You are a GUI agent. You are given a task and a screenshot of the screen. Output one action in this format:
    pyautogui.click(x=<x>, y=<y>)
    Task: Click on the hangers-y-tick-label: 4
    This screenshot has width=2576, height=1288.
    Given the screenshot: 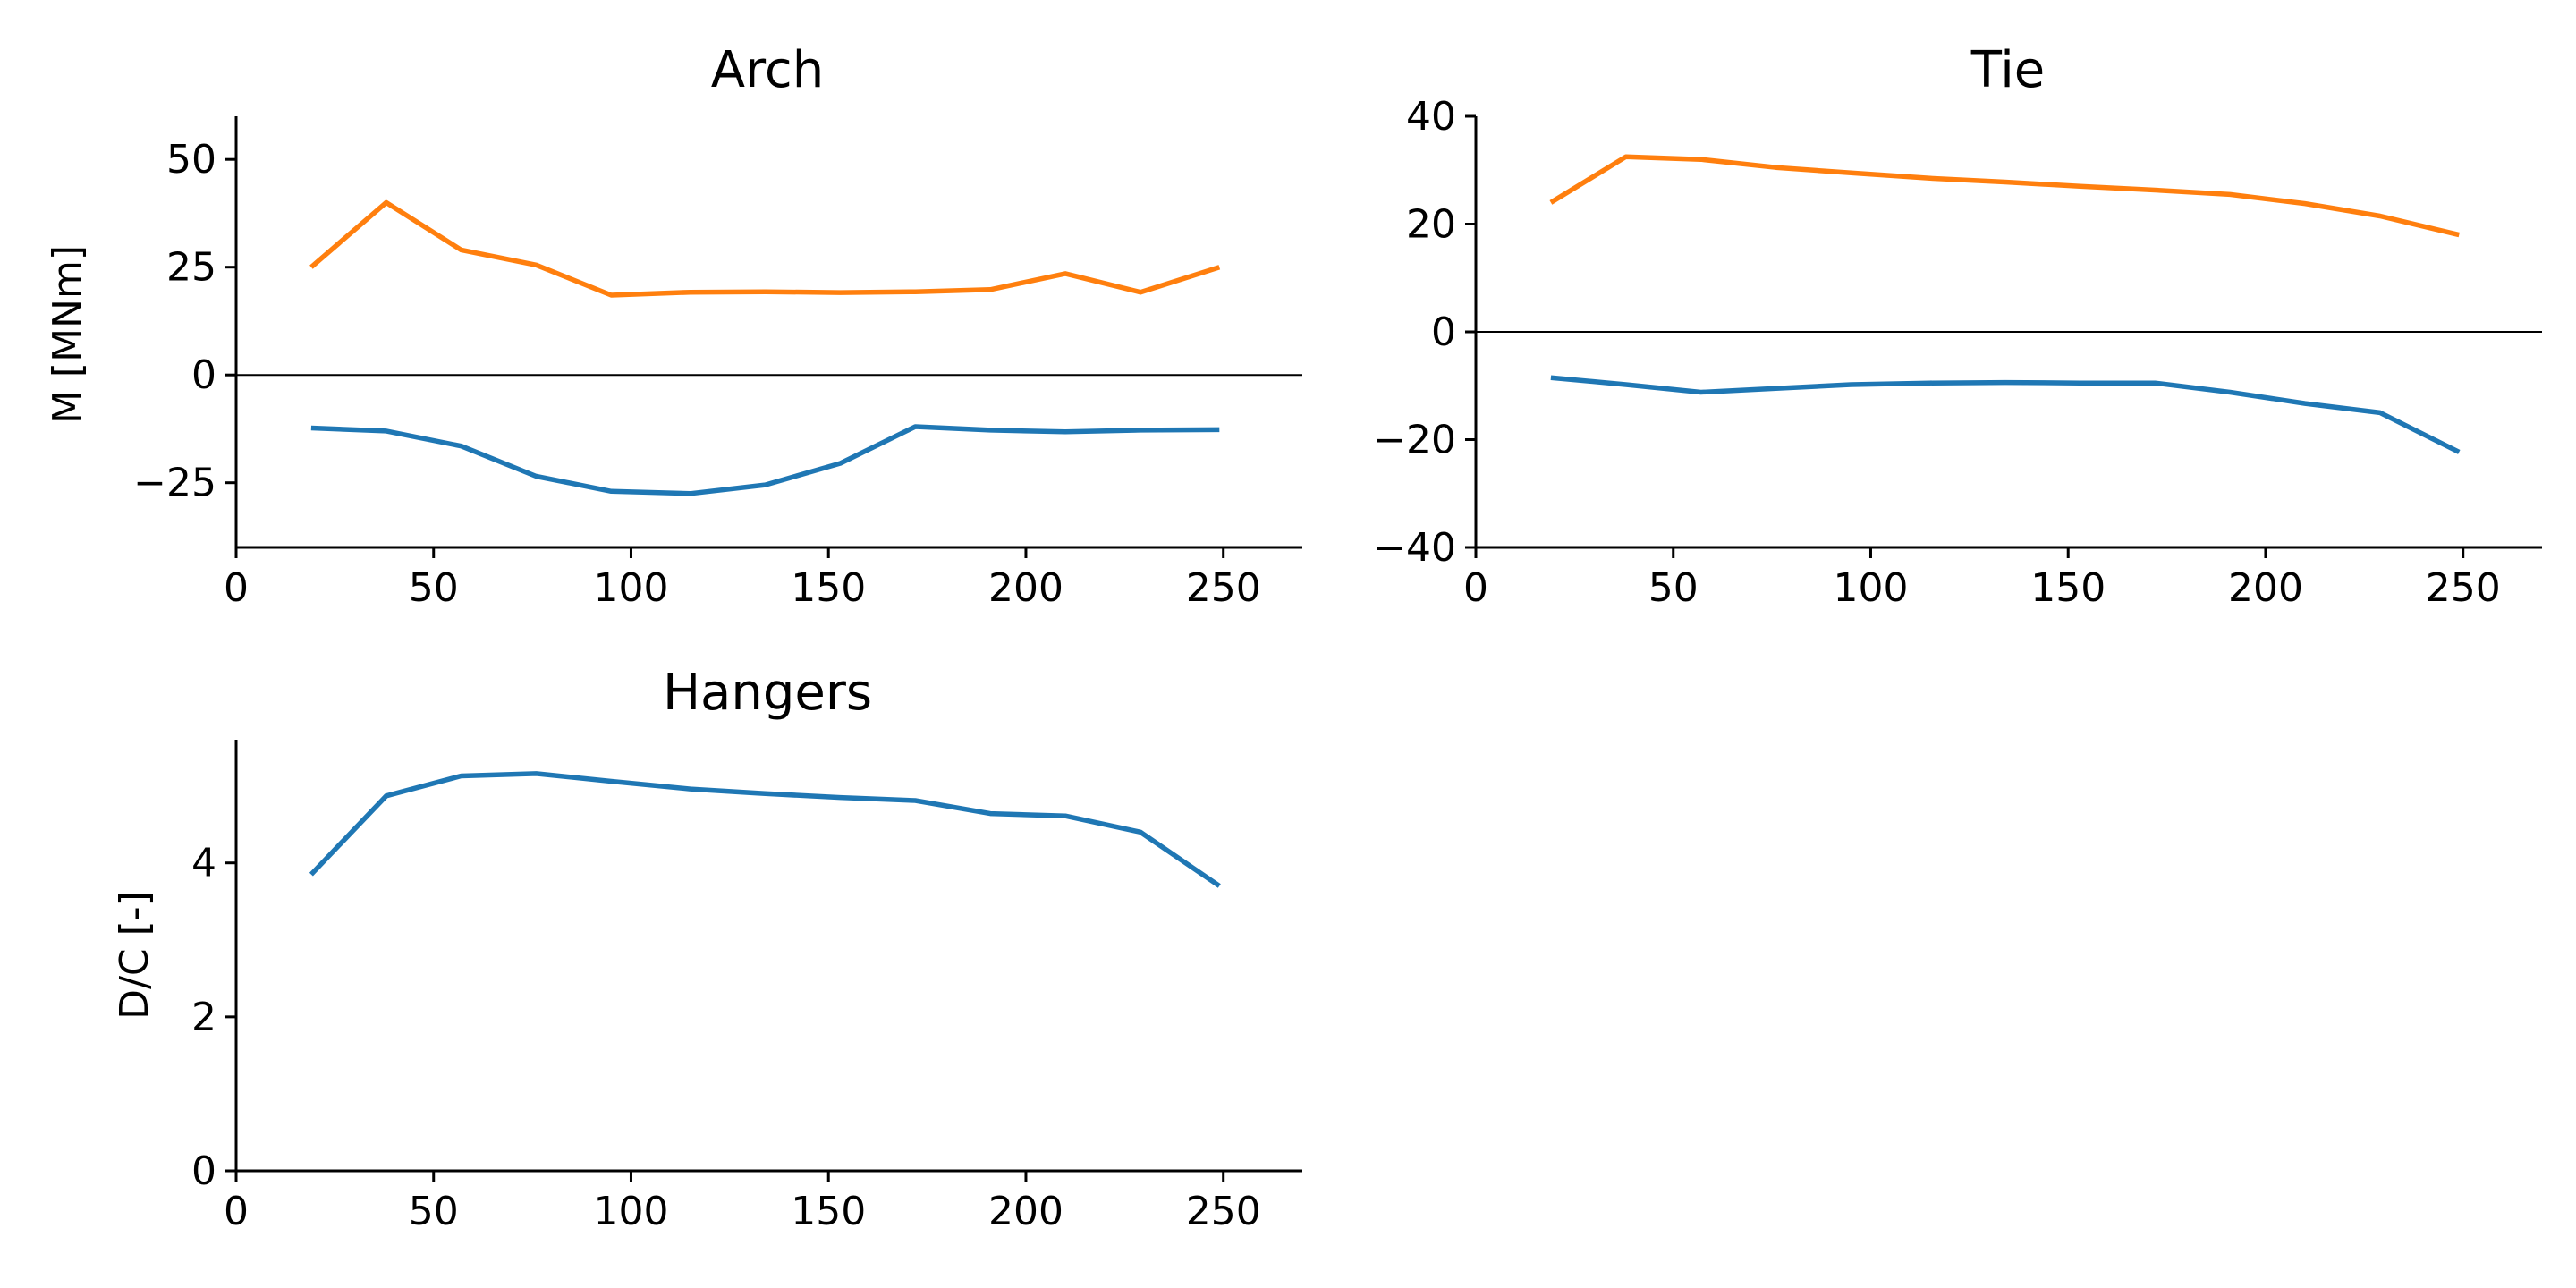 What is the action you would take?
    pyautogui.click(x=203, y=863)
    